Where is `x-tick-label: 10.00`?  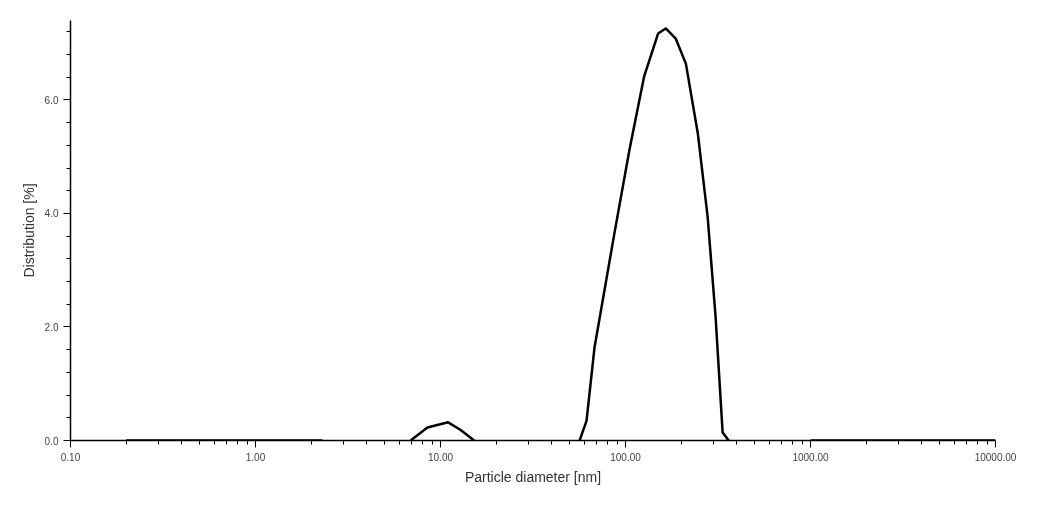
x-tick-label: 10.00 is located at coordinates (440, 457).